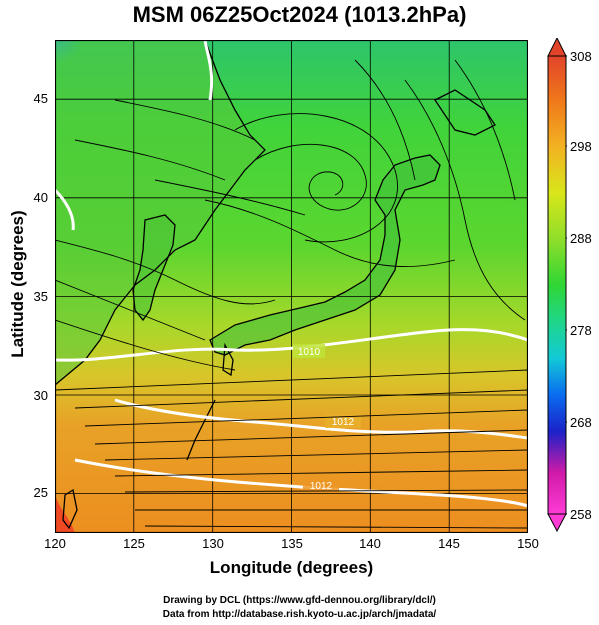 This screenshot has width=599, height=625. Describe the element at coordinates (370, 543) in the screenshot. I see `x-tick-label: 140` at that location.